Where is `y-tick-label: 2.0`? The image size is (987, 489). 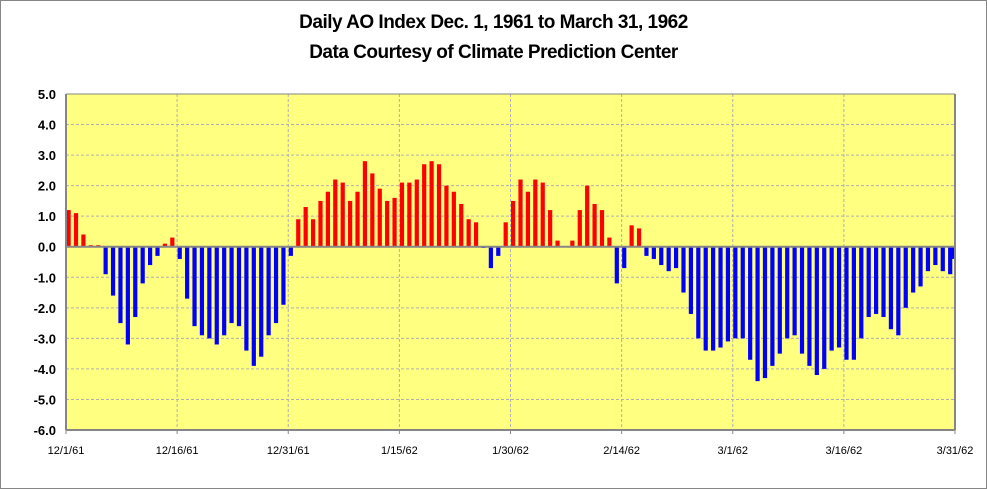 y-tick-label: 2.0 is located at coordinates (47, 186).